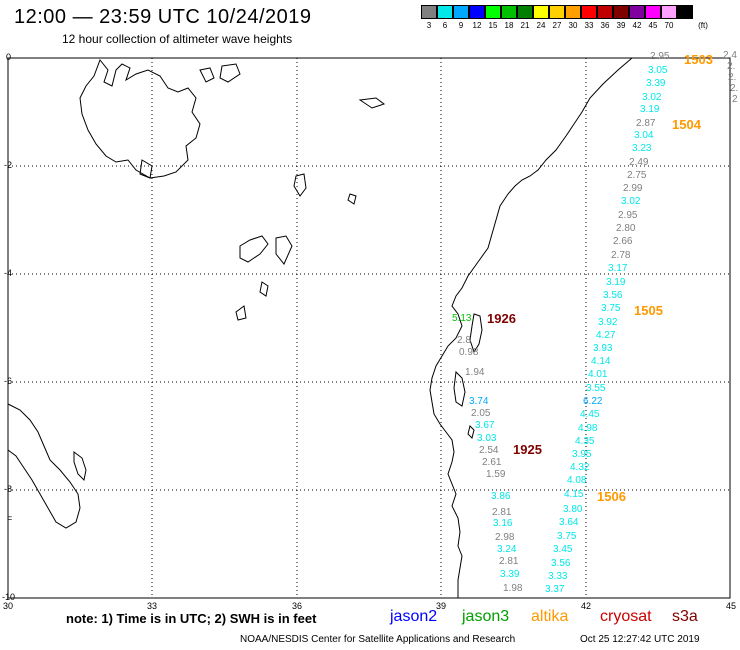  I want to click on legend-label: 70, so click(669, 25).